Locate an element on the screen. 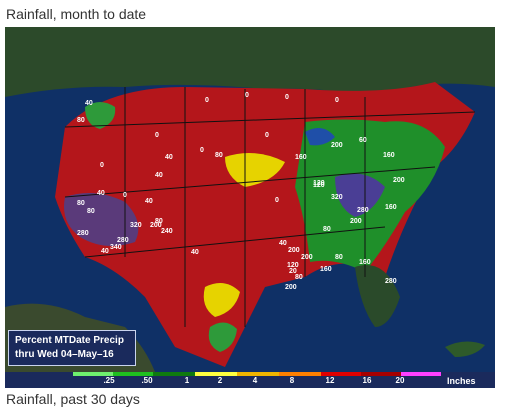 Image resolution: width=510 pixels, height=417 pixels. west-purple-zone is located at coordinates (101, 219).